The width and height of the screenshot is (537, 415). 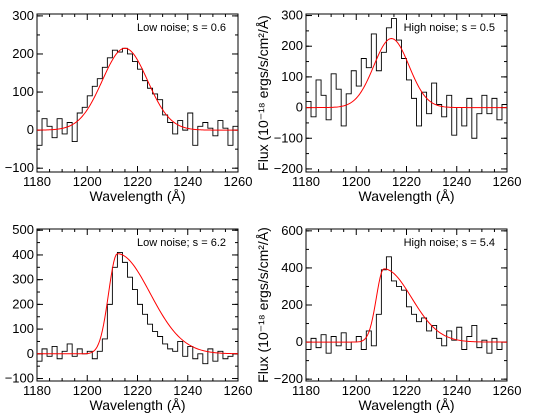 What do you see at coordinates (449, 243) in the screenshot?
I see `panel-annotation: High noise; s = 5.4` at bounding box center [449, 243].